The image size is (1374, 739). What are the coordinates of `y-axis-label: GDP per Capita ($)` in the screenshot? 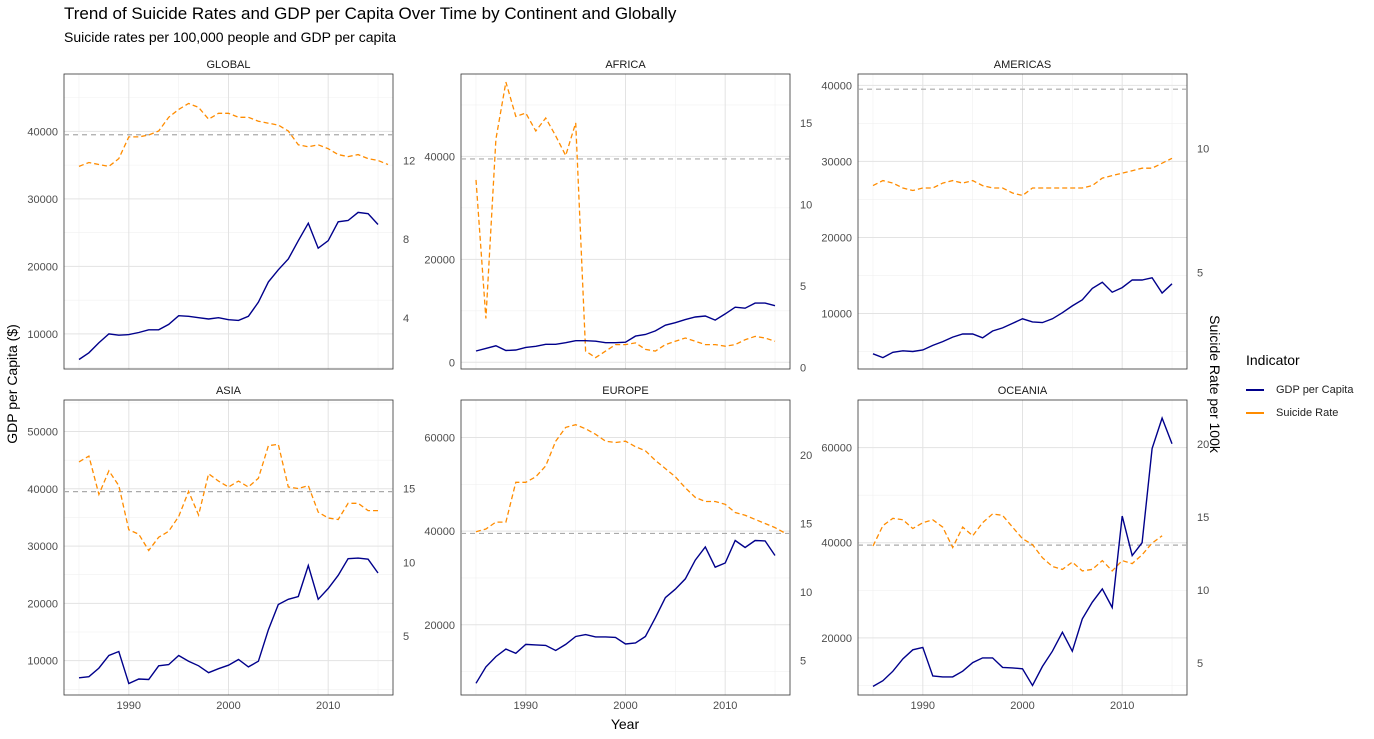 It's located at (12, 384).